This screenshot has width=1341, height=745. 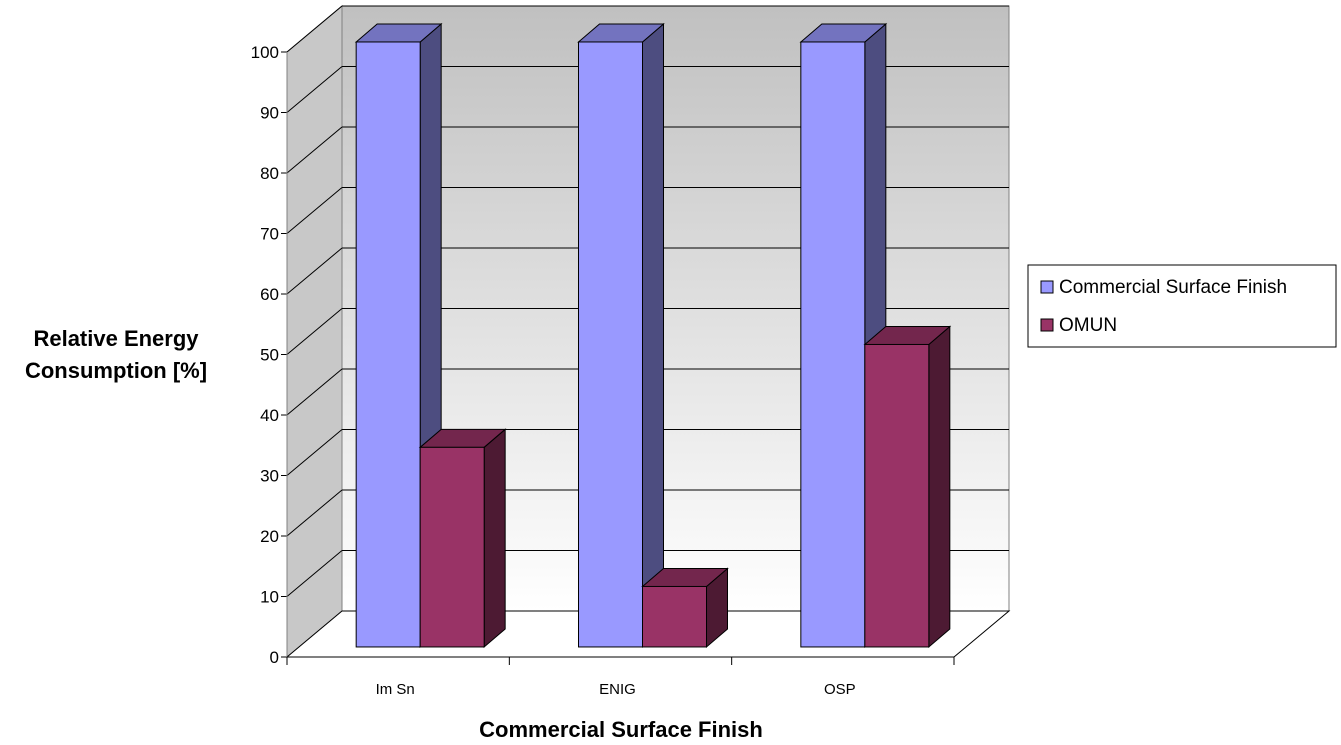 What do you see at coordinates (269, 415) in the screenshot?
I see `y-tick-label: 40` at bounding box center [269, 415].